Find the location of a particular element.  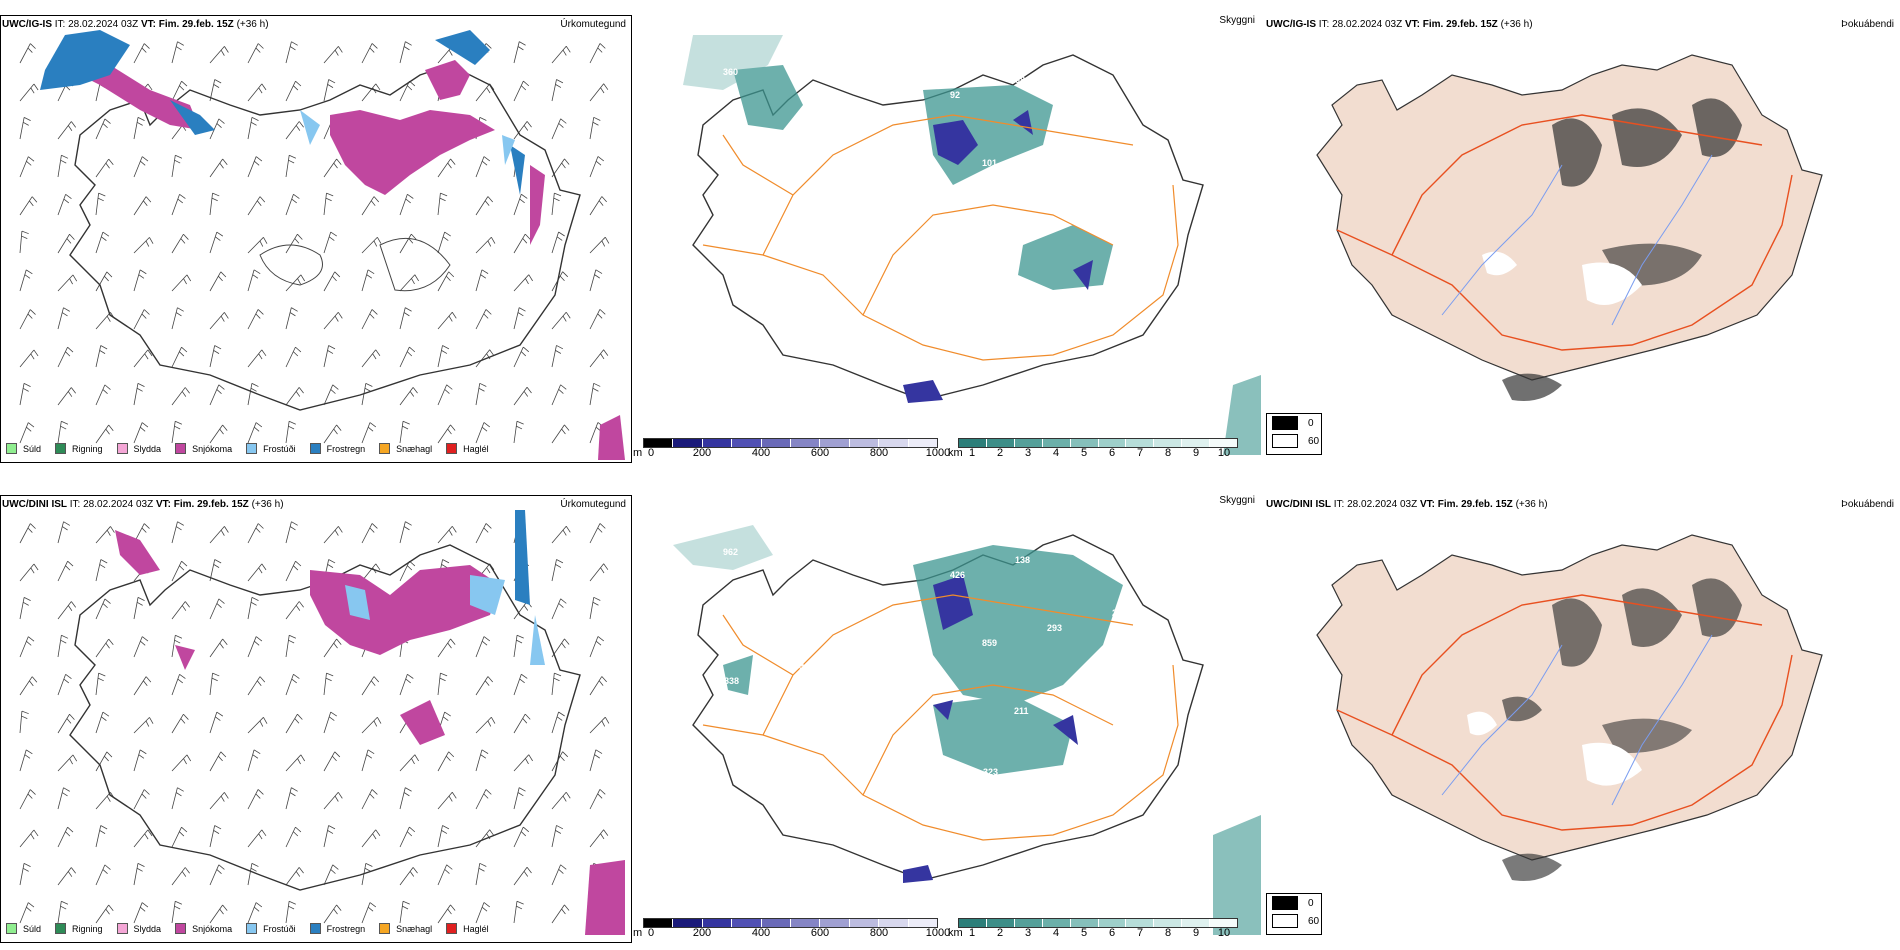

vt-value: Fim. 29.feb. 15Z is located at coordinates (211, 504).